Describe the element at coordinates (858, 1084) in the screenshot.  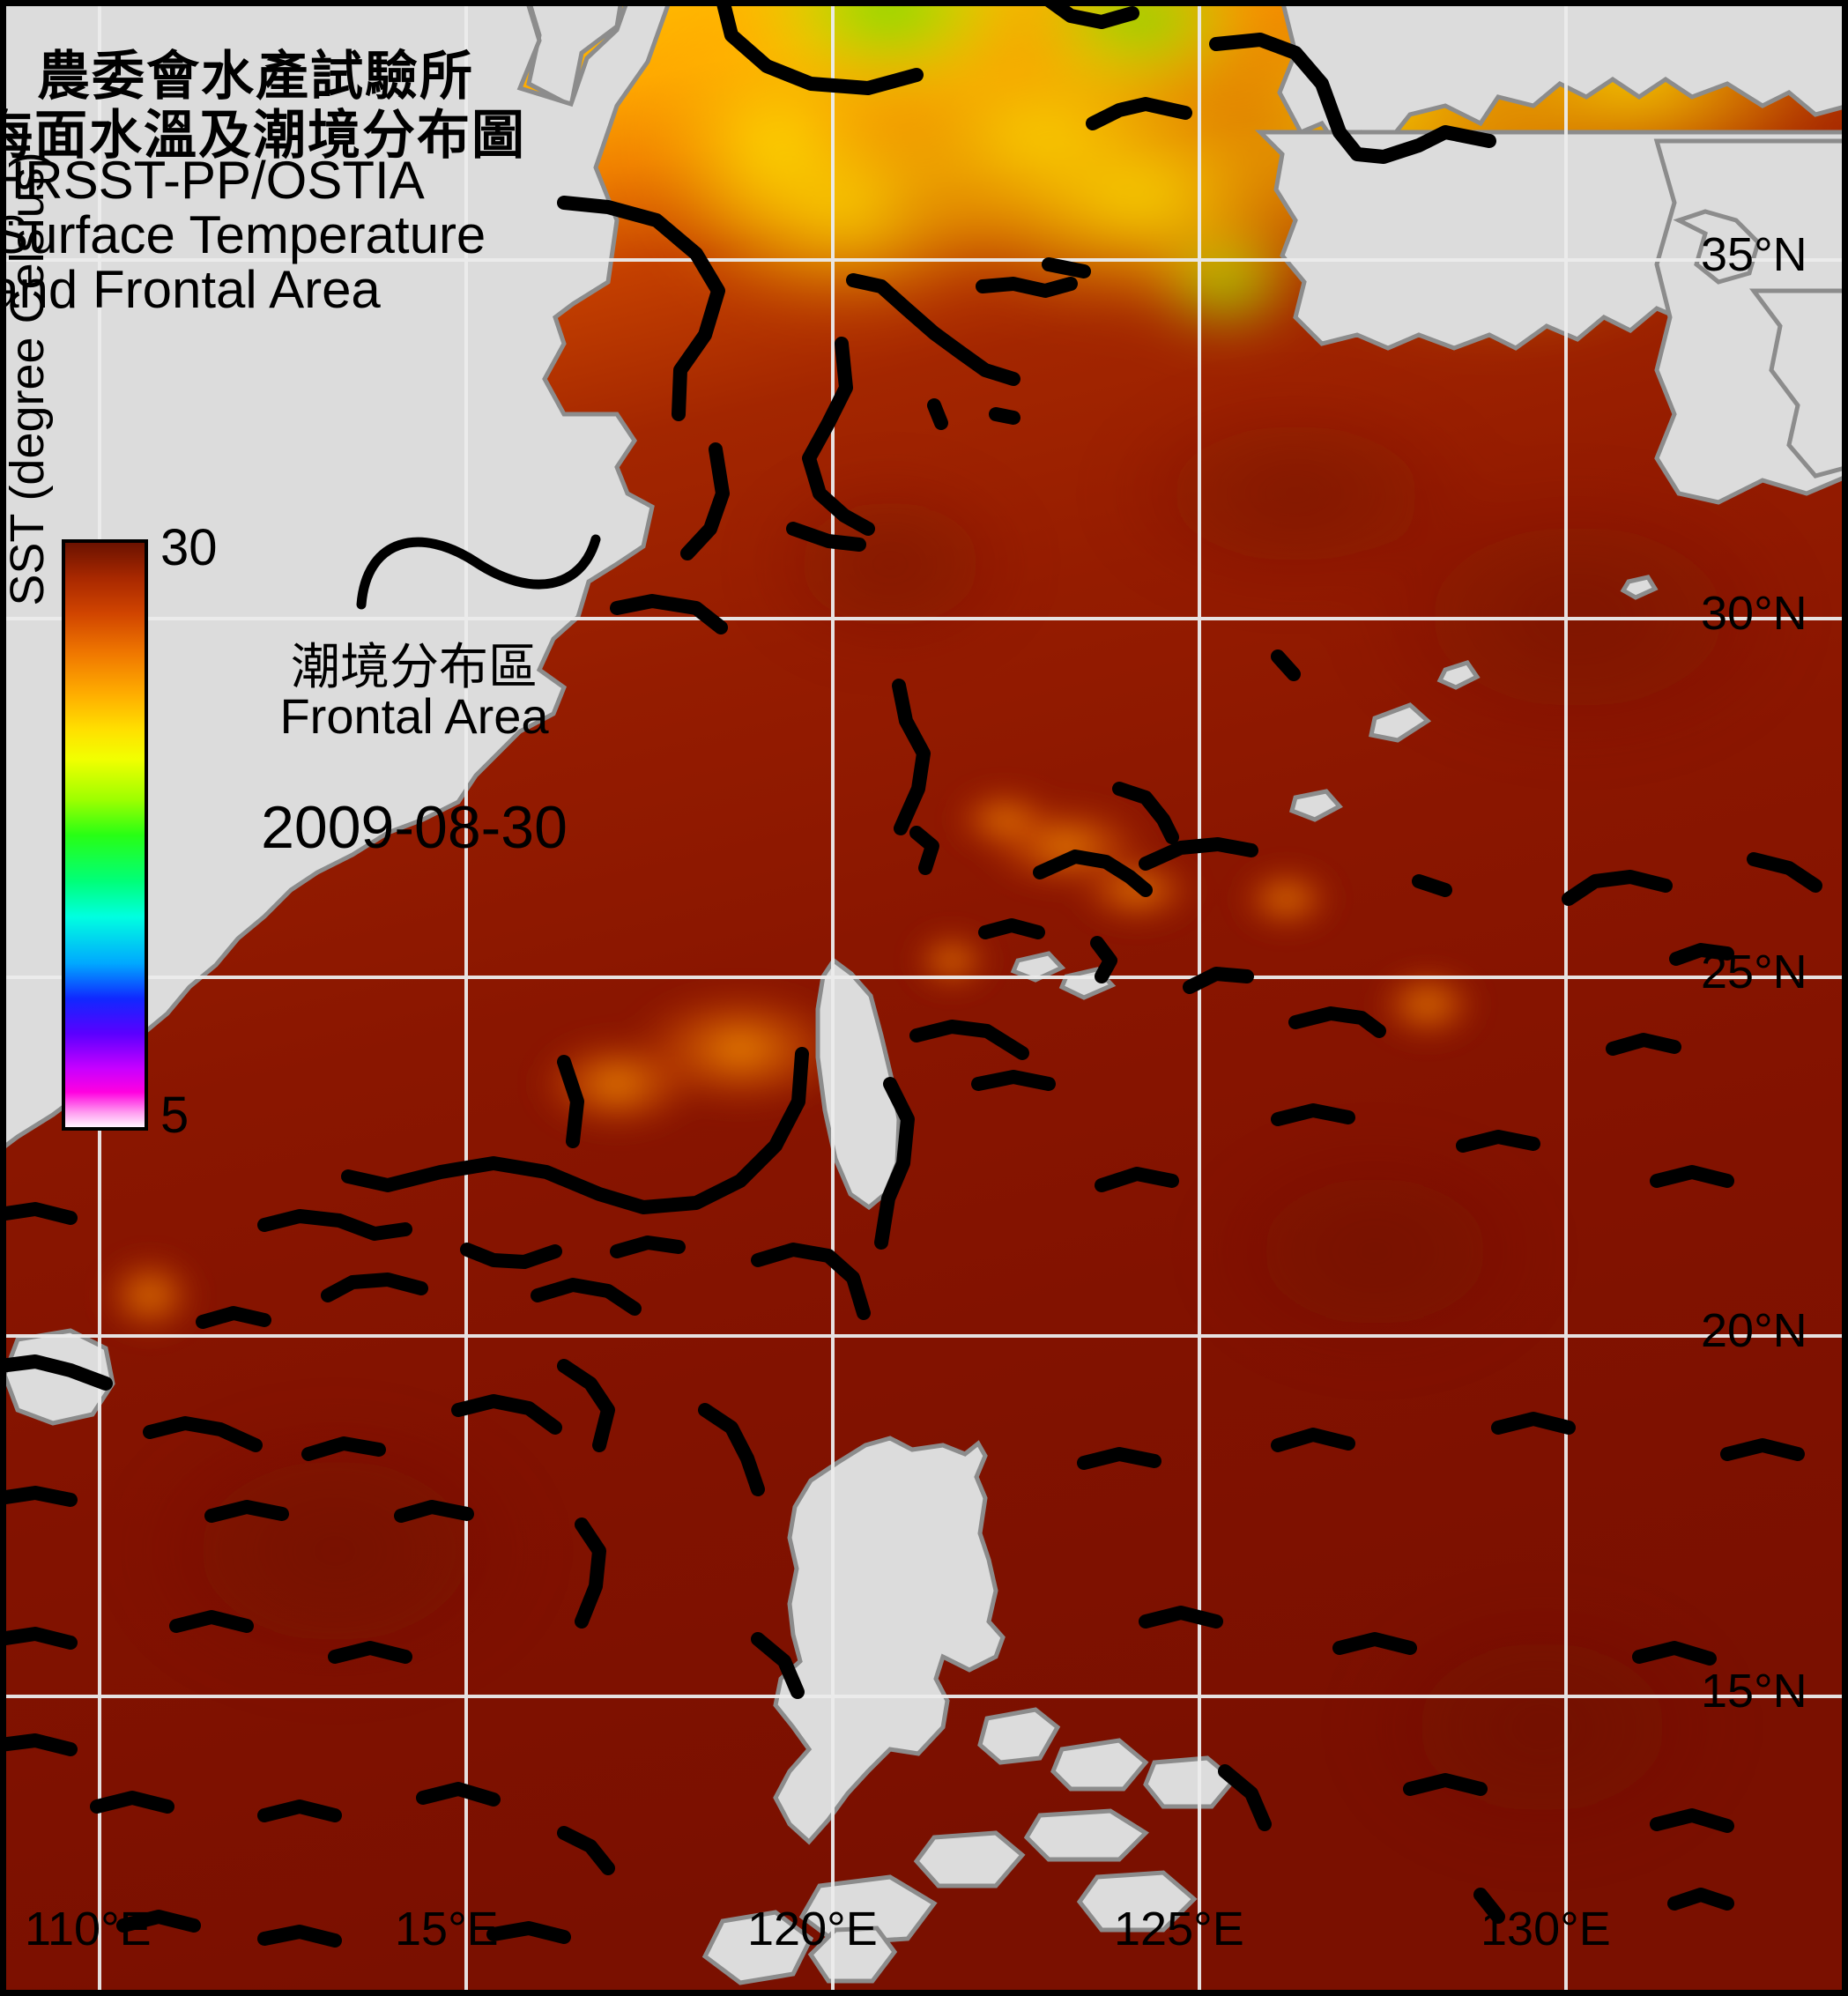
I see `land-taiwan` at that location.